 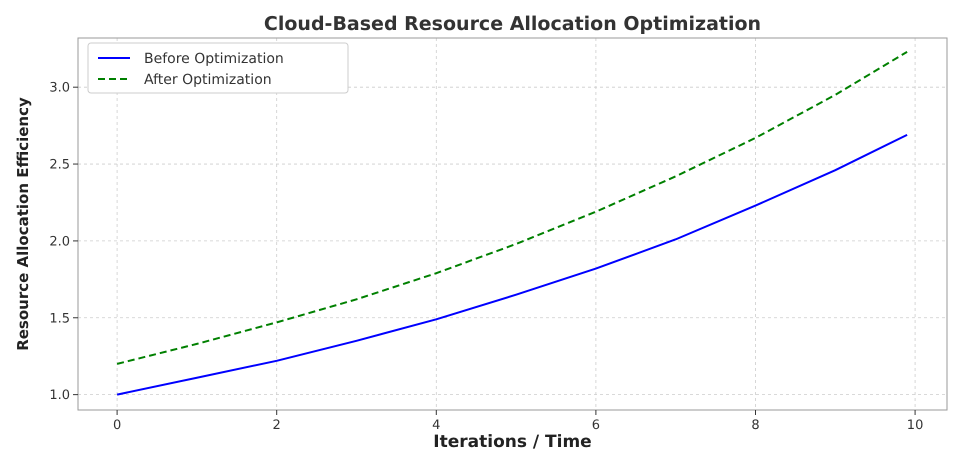 What do you see at coordinates (59, 88) in the screenshot?
I see `y-tick-label: 3.0` at bounding box center [59, 88].